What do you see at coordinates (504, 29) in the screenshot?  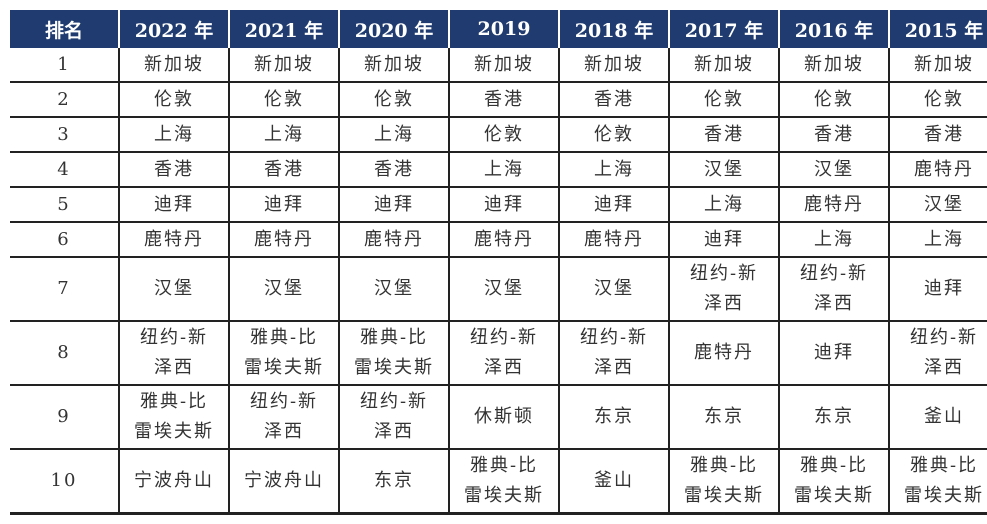 I see `header-year: 2019` at bounding box center [504, 29].